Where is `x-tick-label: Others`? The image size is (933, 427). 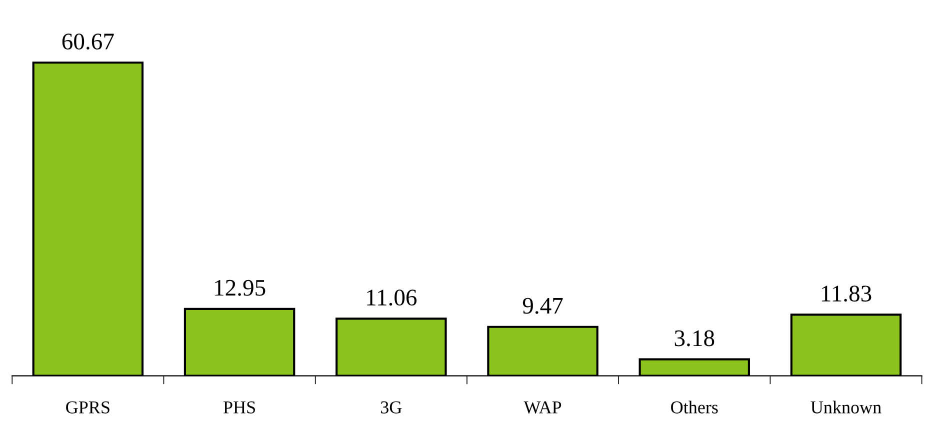
x-tick-label: Others is located at coordinates (694, 407).